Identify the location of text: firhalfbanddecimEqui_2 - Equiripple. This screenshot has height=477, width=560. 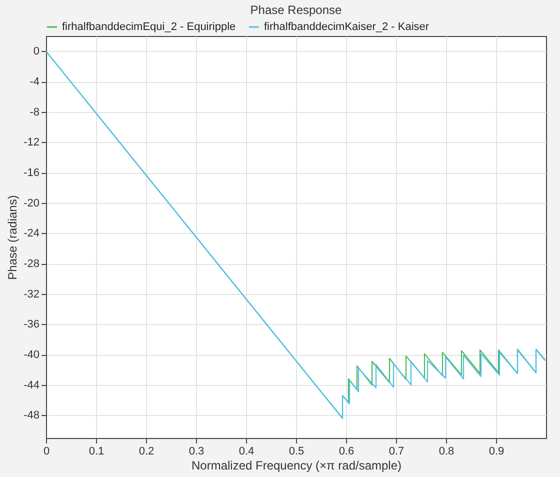
(149, 27).